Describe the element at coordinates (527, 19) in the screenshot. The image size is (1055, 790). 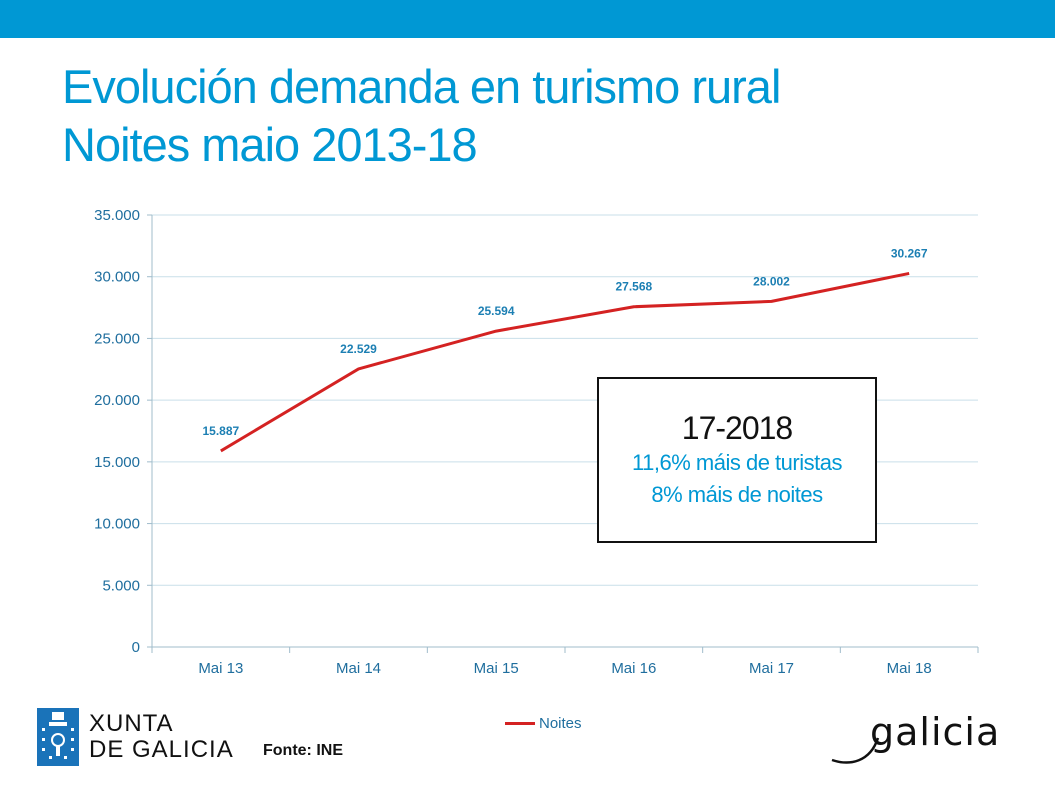
I see `top-banner` at that location.